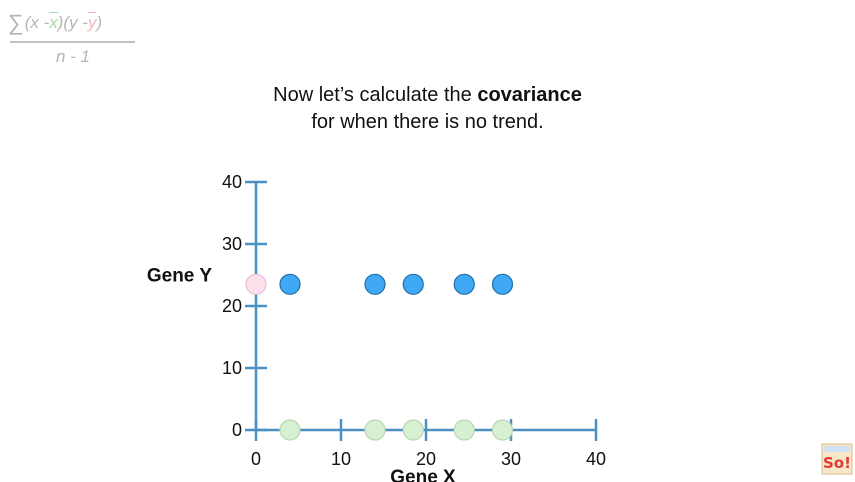 This screenshot has width=855, height=482. I want to click on y-tick-label: 20, so click(232, 306).